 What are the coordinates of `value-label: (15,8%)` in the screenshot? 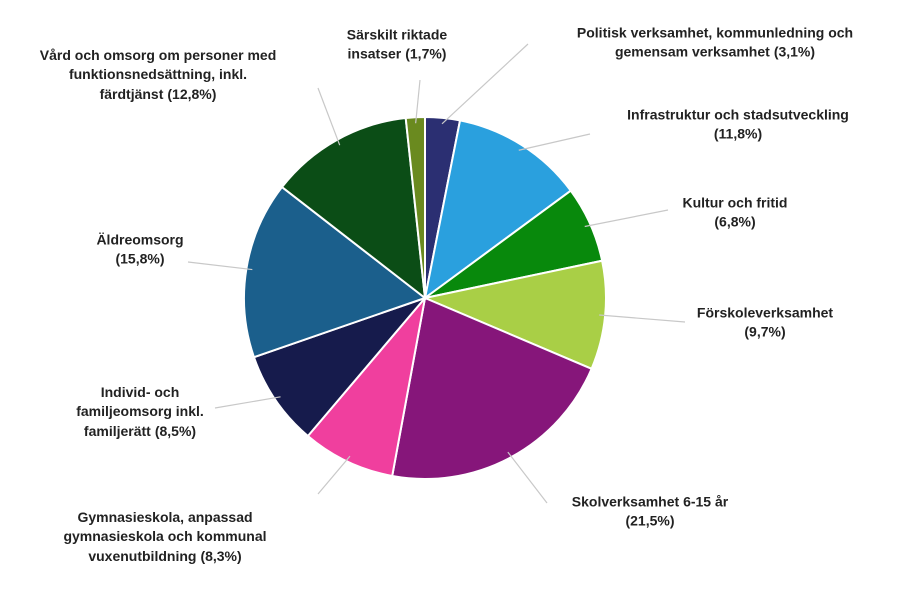 It's located at (140, 259).